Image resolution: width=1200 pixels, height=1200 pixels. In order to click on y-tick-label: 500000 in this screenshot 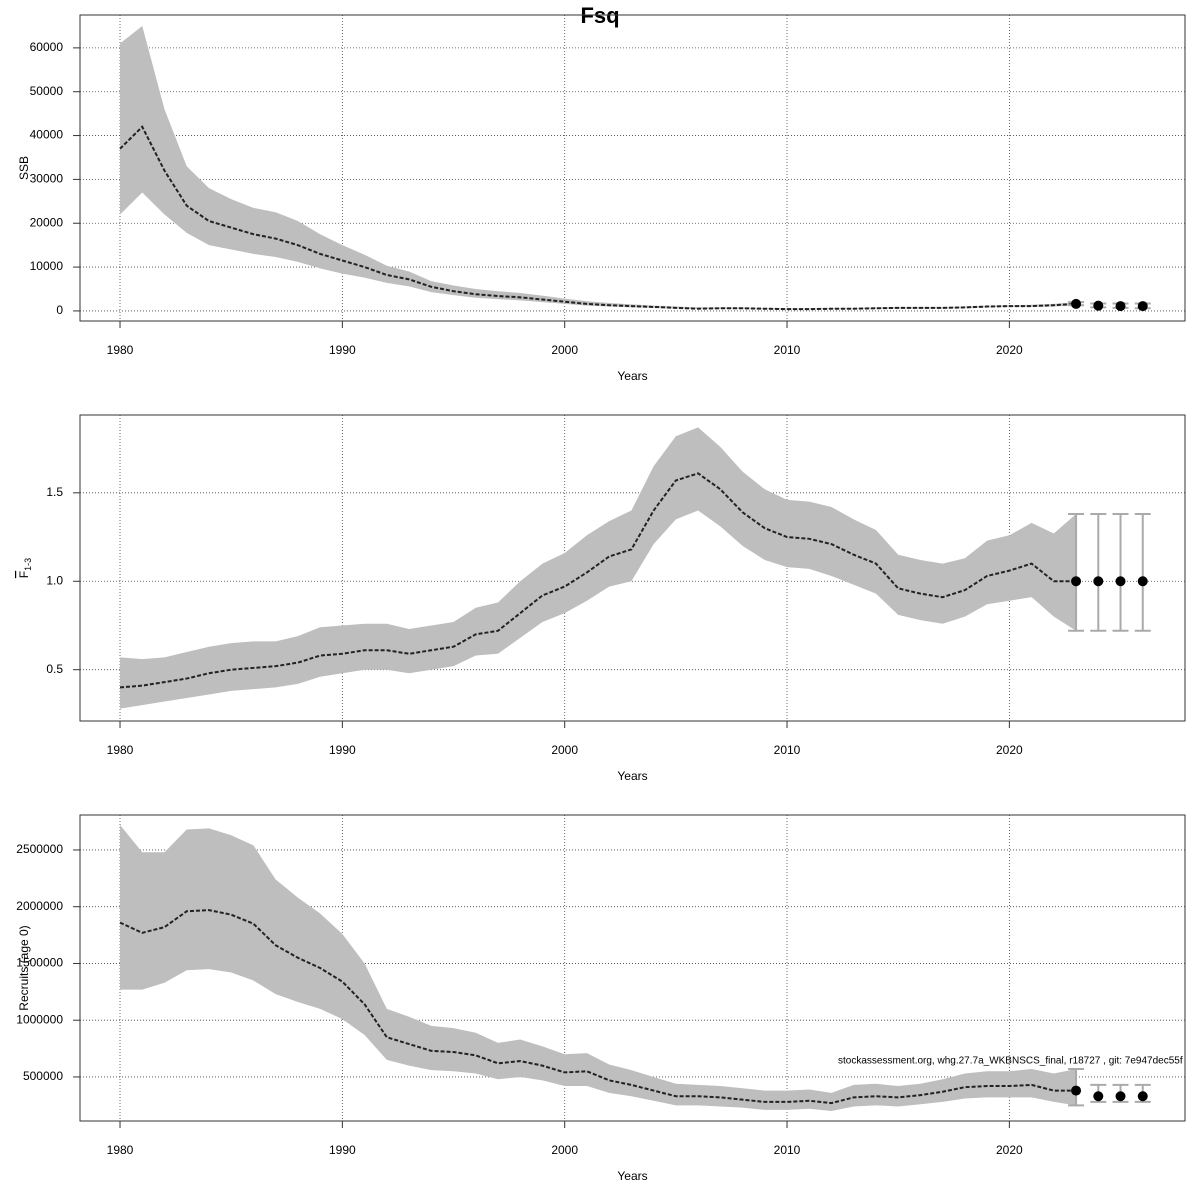, I will do `click(43, 1076)`.